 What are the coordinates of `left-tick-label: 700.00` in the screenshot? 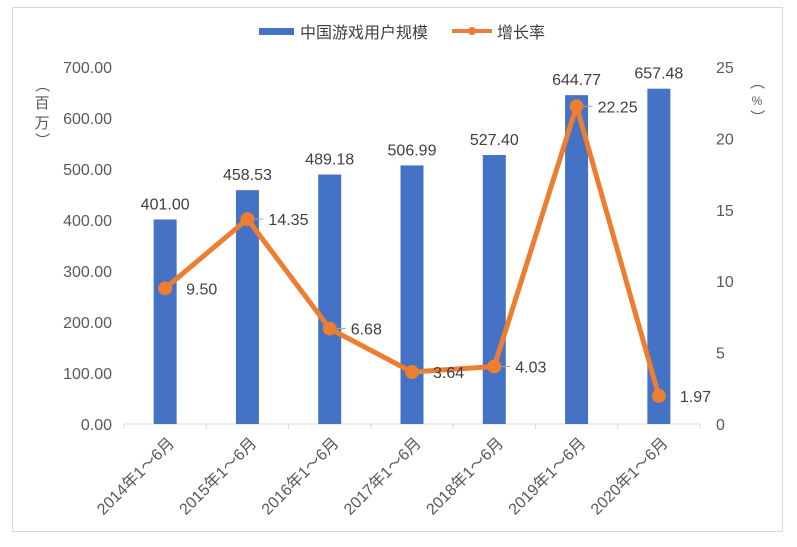 It's located at (87, 68).